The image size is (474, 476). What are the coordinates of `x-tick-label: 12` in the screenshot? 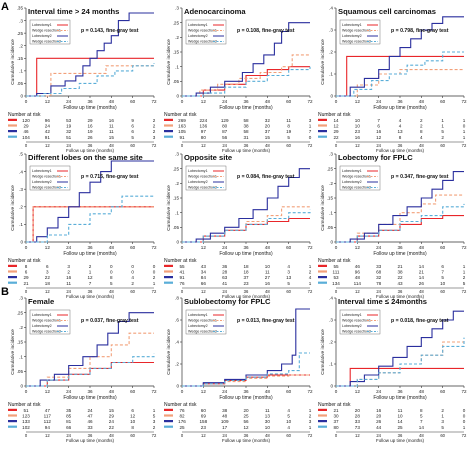 It's located at (204, 391).